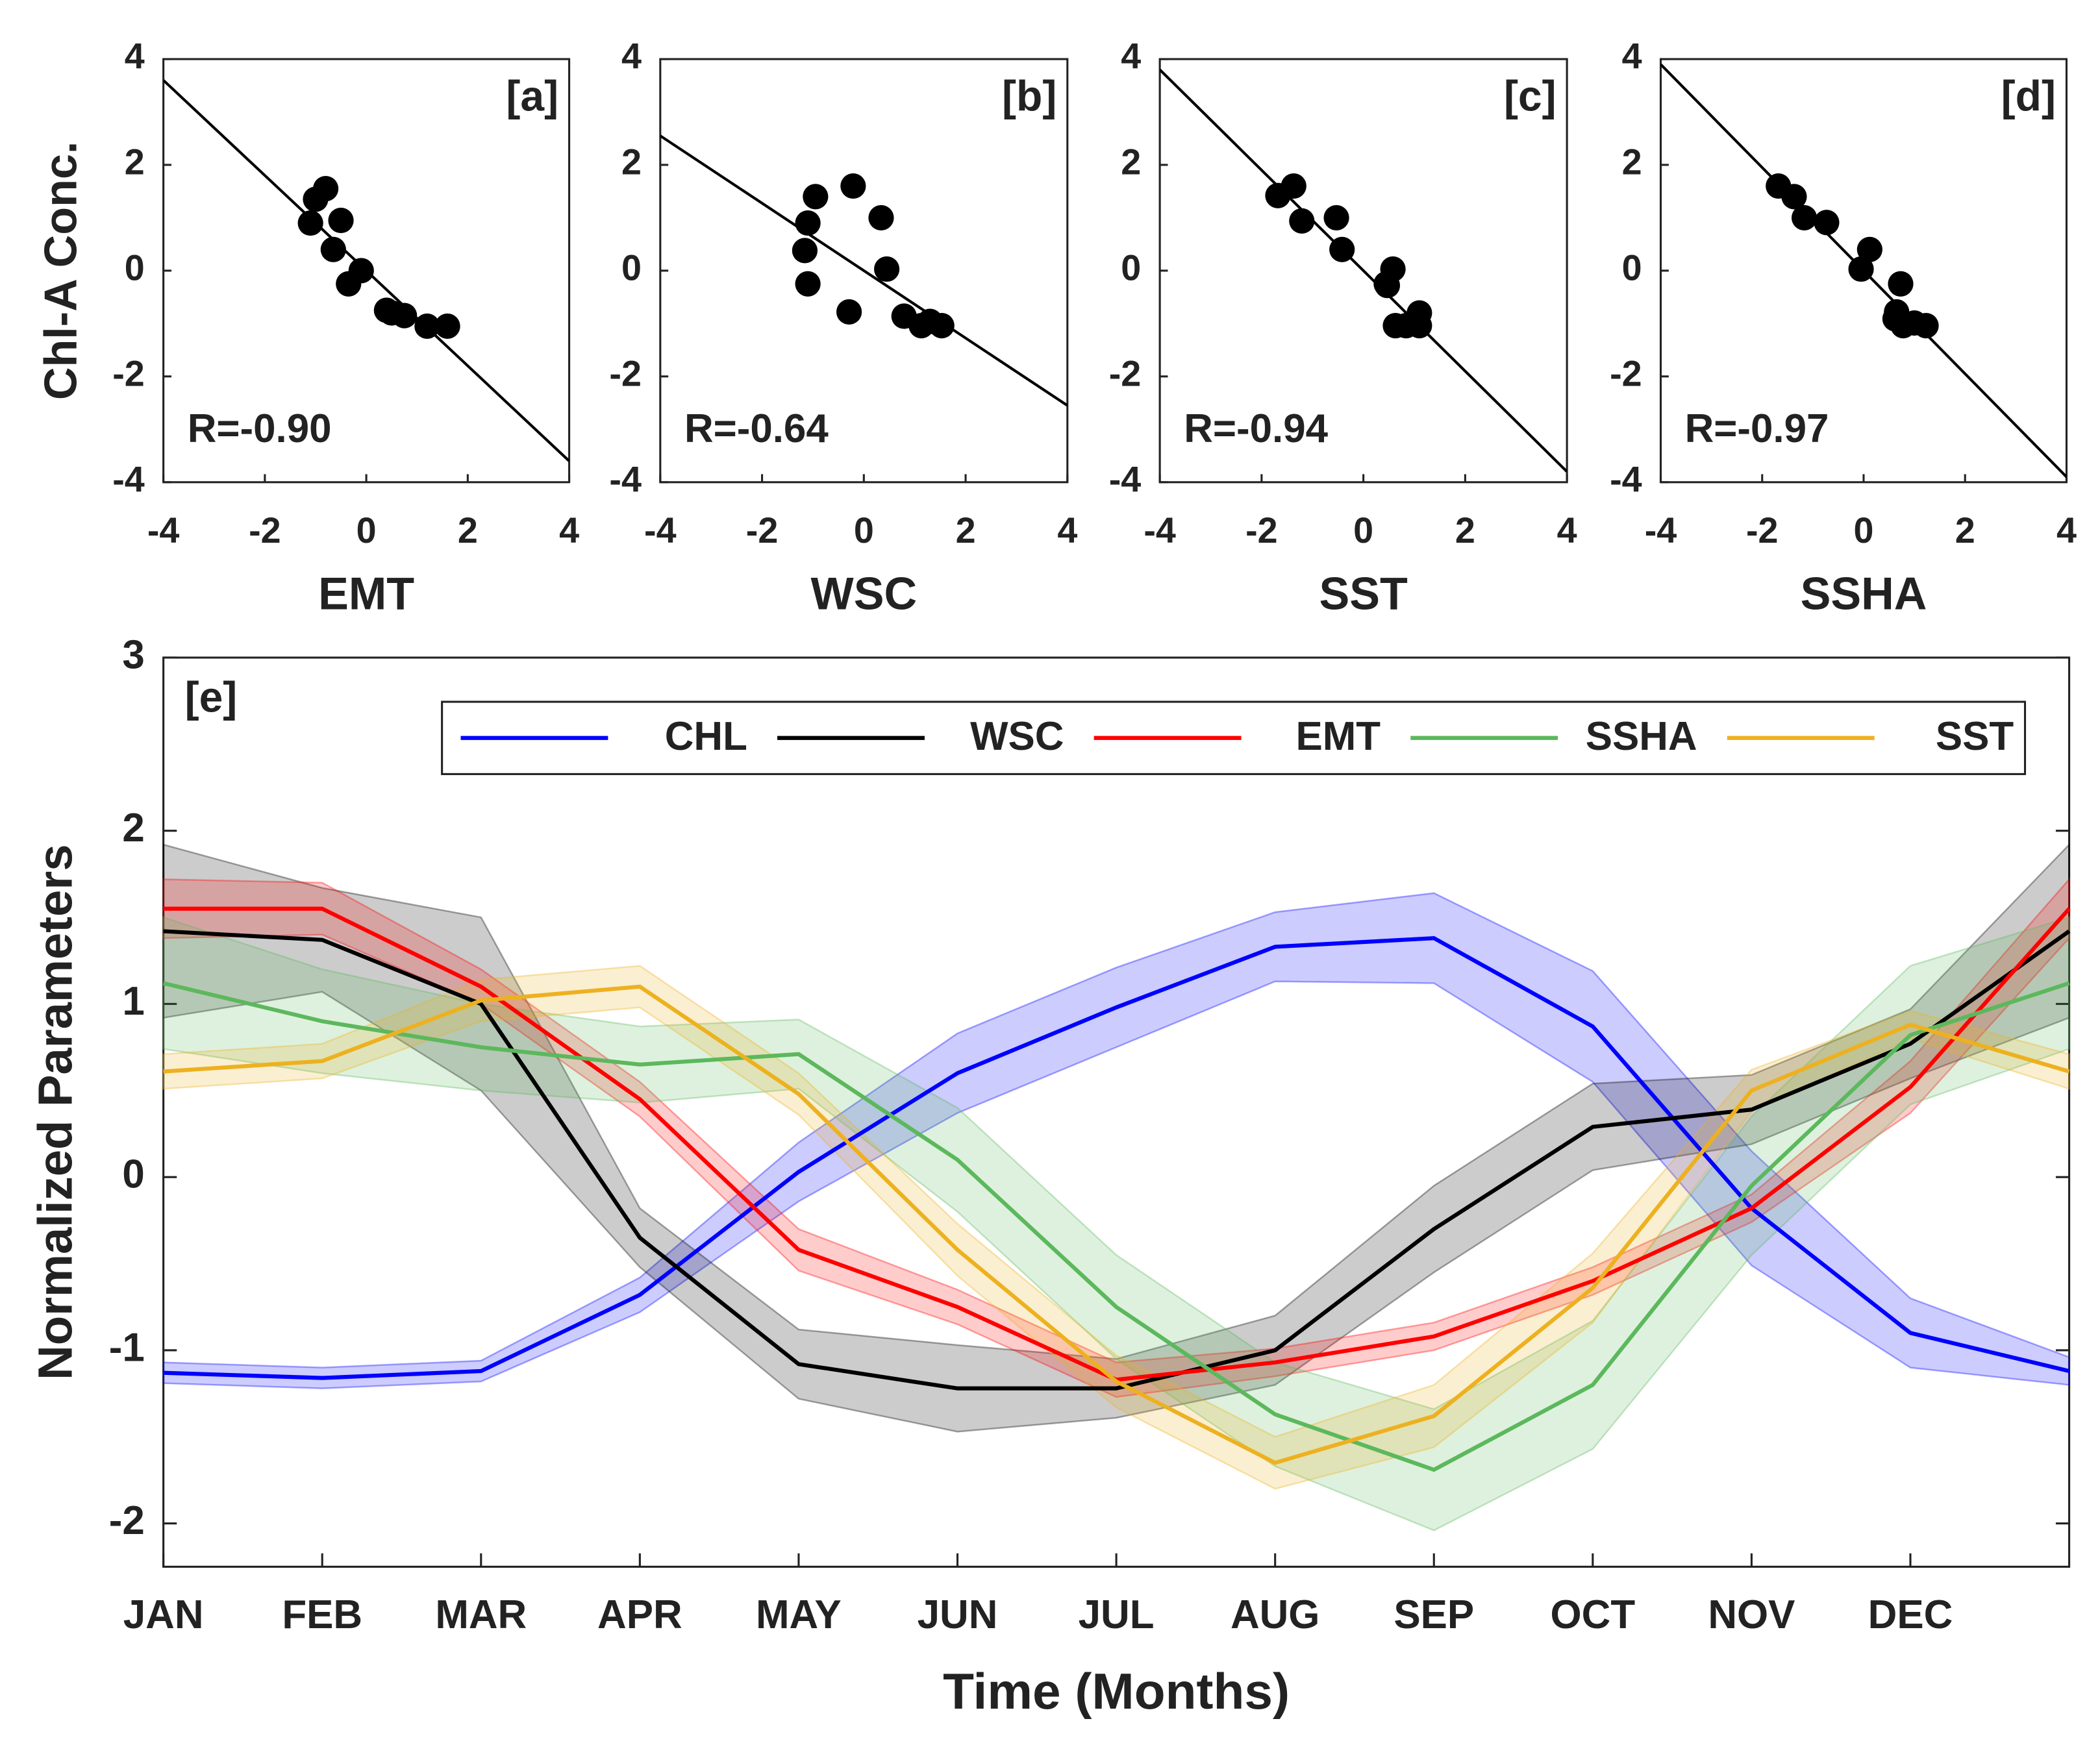  I want to click on legend-label: SSHA, so click(1641, 737).